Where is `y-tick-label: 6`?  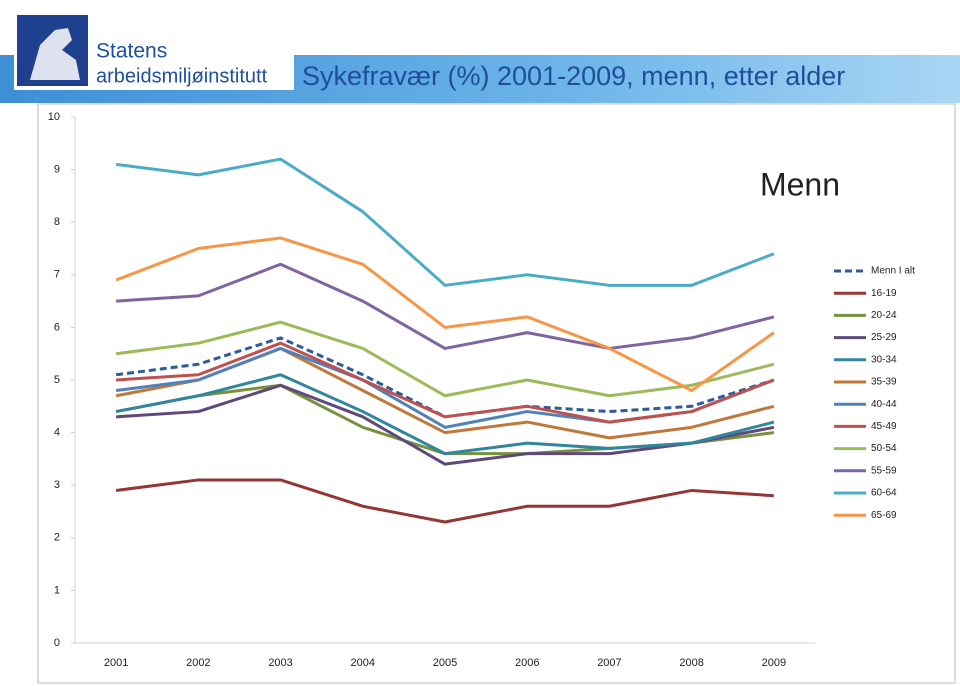
y-tick-label: 6 is located at coordinates (57, 327).